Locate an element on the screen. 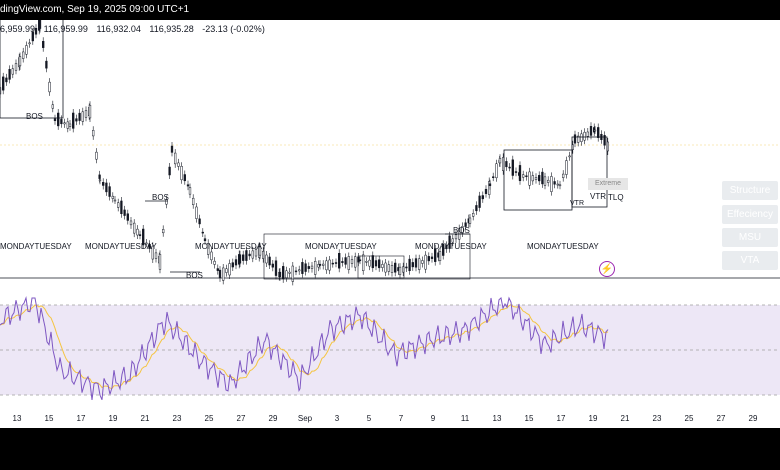 The image size is (780, 470). structure-button: Structure is located at coordinates (750, 190).